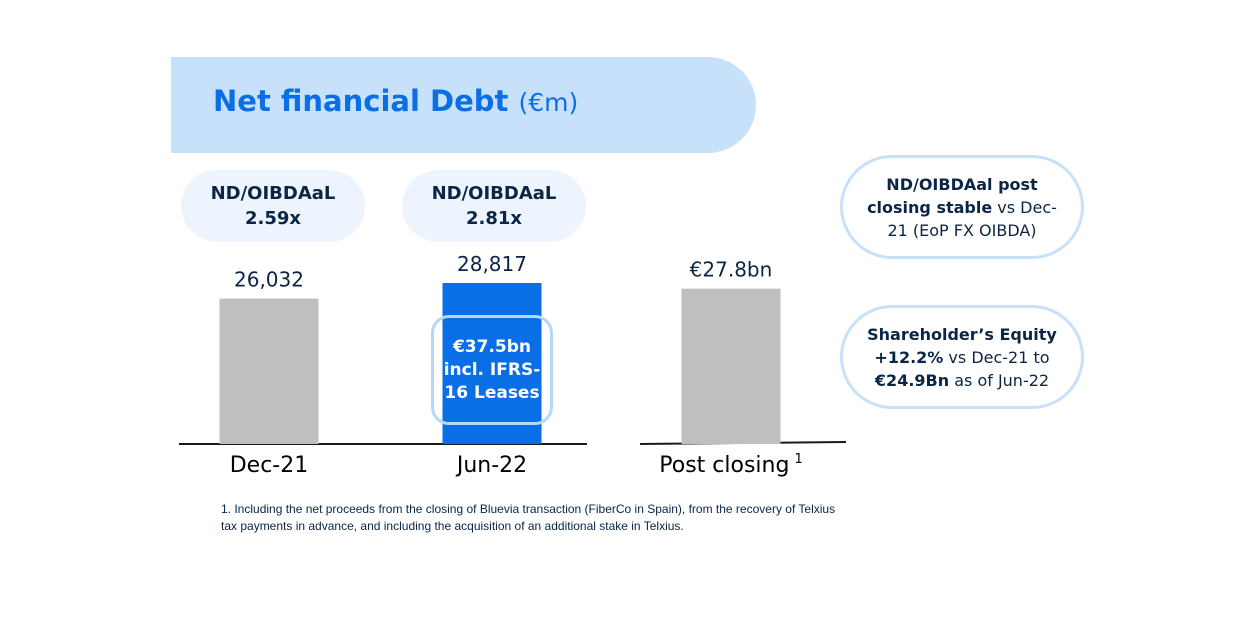 This screenshot has width=1250, height=633. I want to click on value-label: 28,817, so click(492, 264).